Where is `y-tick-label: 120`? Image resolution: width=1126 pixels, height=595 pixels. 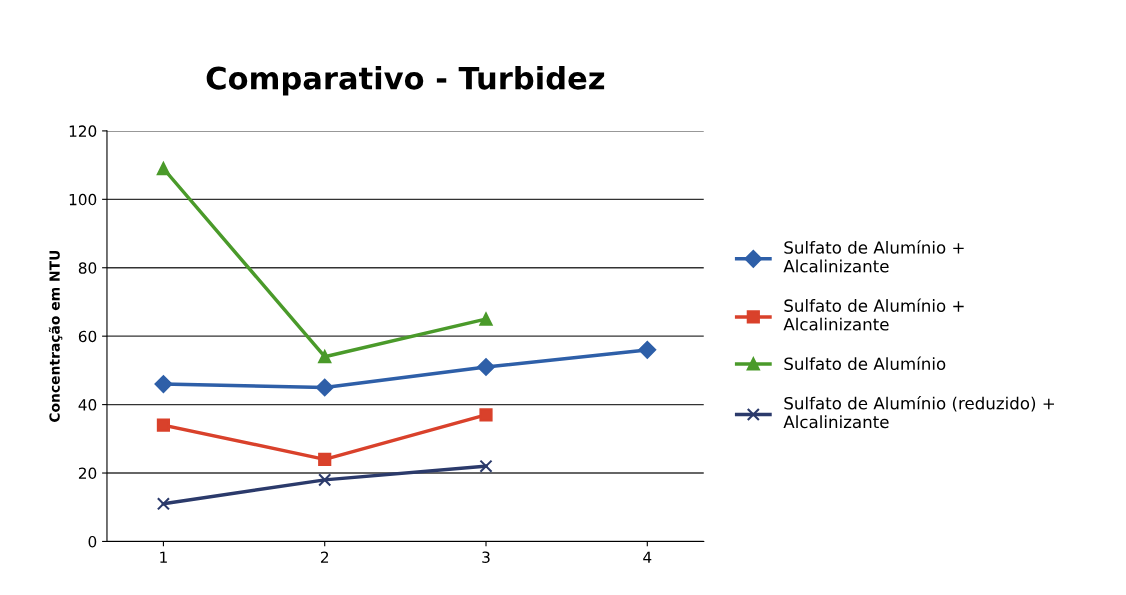 y-tick-label: 120 is located at coordinates (83, 131).